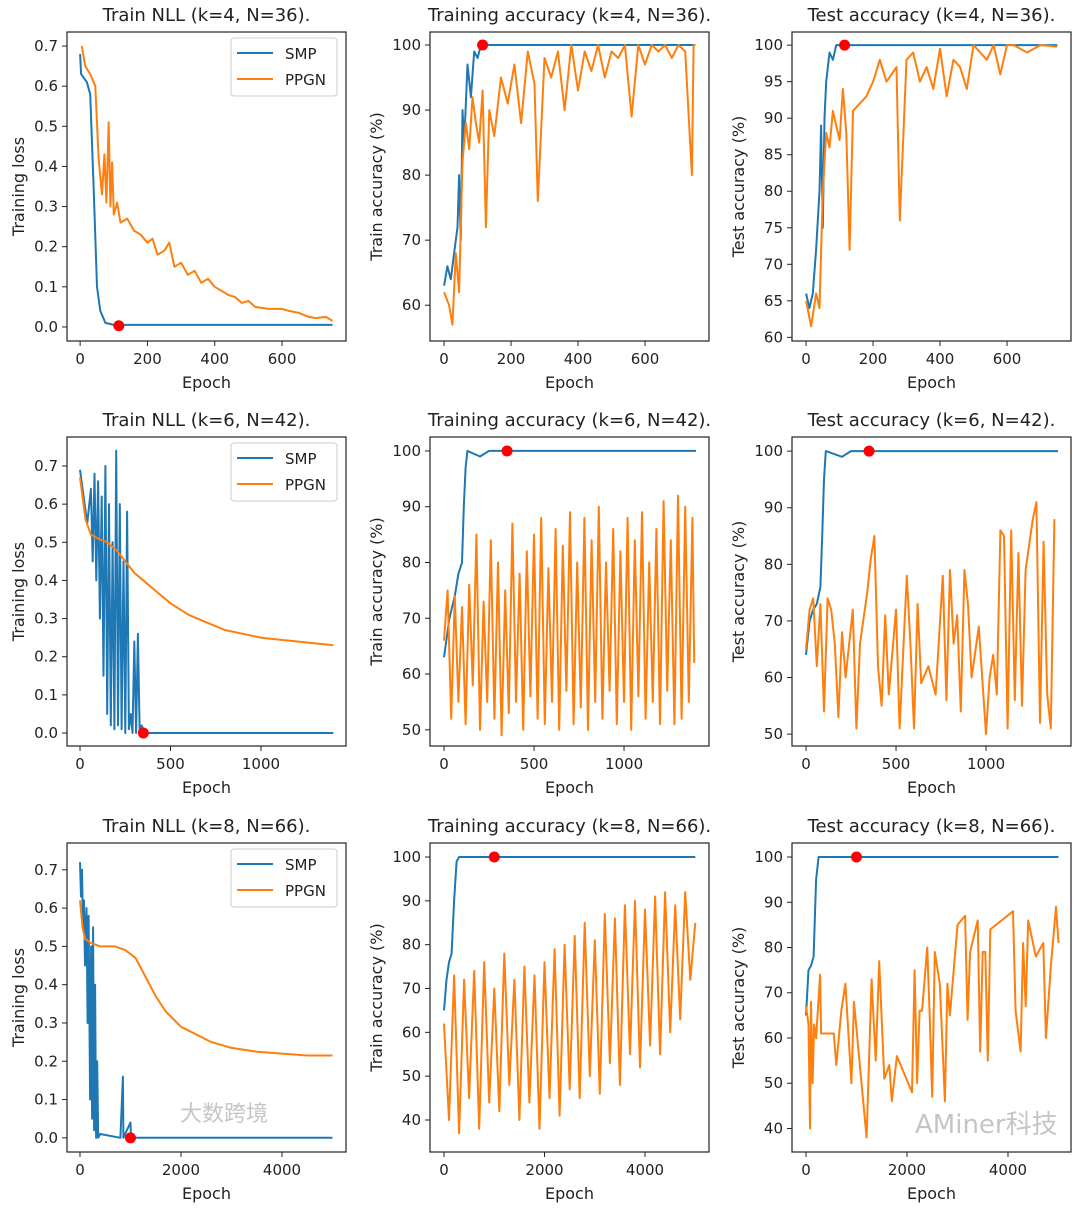  What do you see at coordinates (261, 764) in the screenshot?
I see `x-tick-label: 1000` at bounding box center [261, 764].